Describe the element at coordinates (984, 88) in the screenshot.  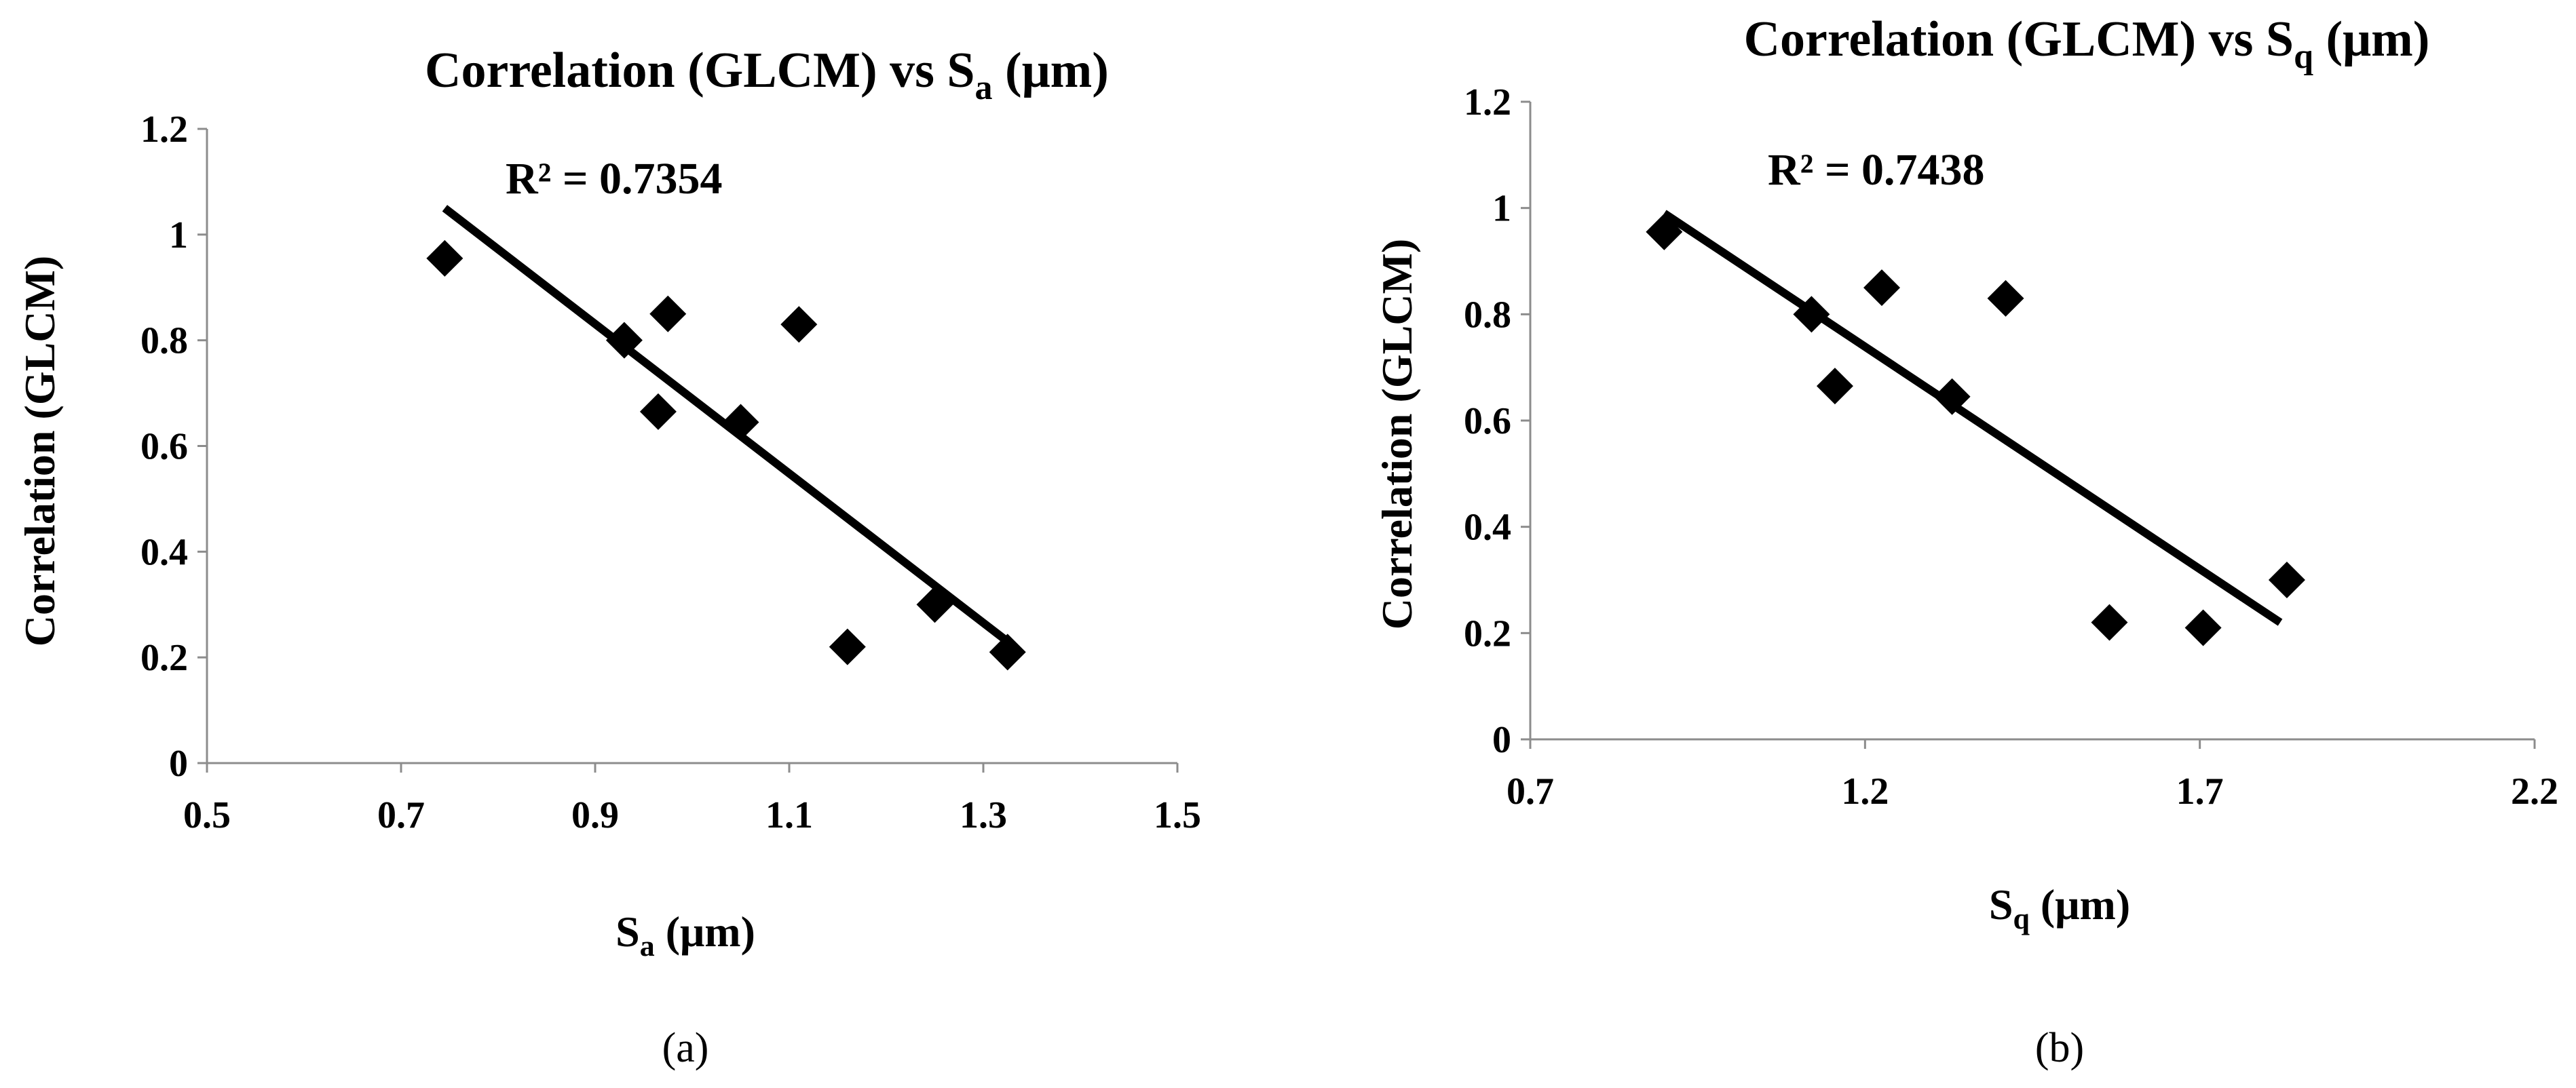
I see `chart-title-subscript: a` at that location.